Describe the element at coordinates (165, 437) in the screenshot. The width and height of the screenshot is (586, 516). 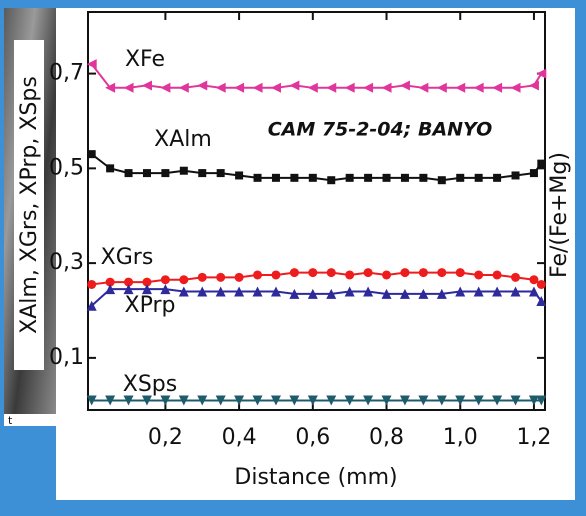
I see `x-tick-label: 0,2` at that location.